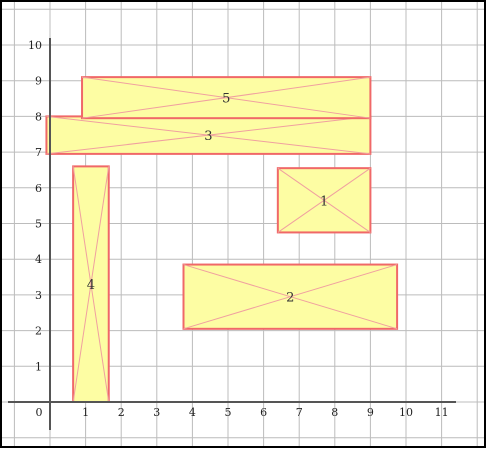  What do you see at coordinates (121, 412) in the screenshot?
I see `x-tick-label: 2` at bounding box center [121, 412].